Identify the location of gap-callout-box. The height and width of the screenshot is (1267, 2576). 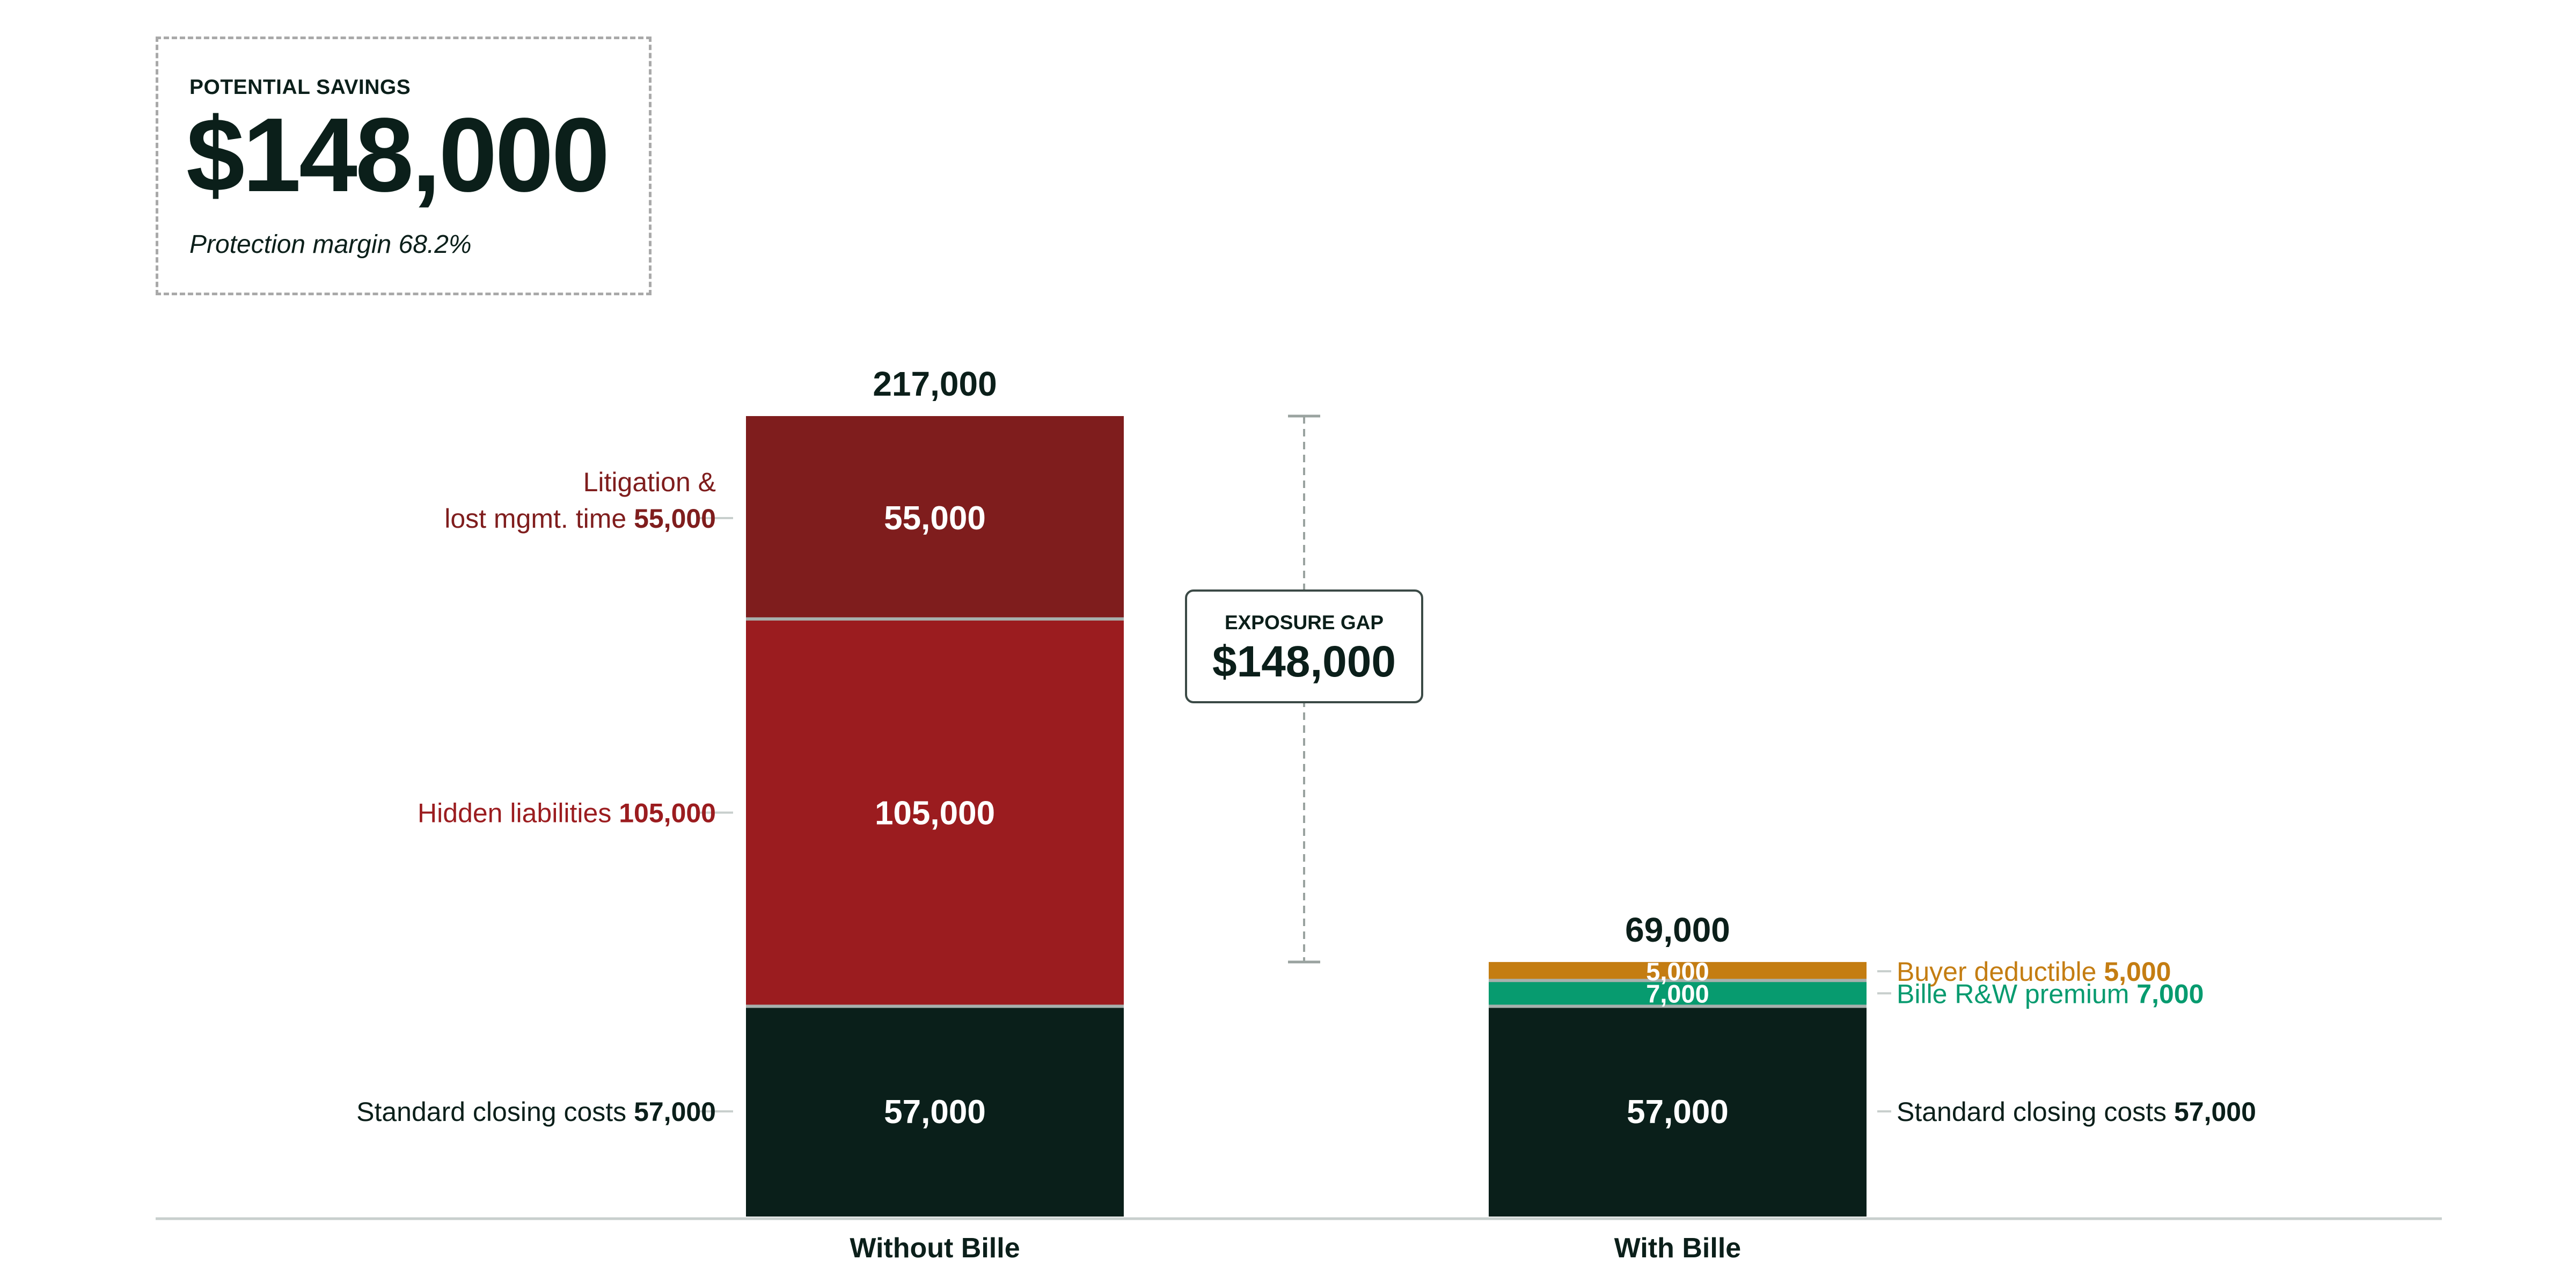
(1304, 646).